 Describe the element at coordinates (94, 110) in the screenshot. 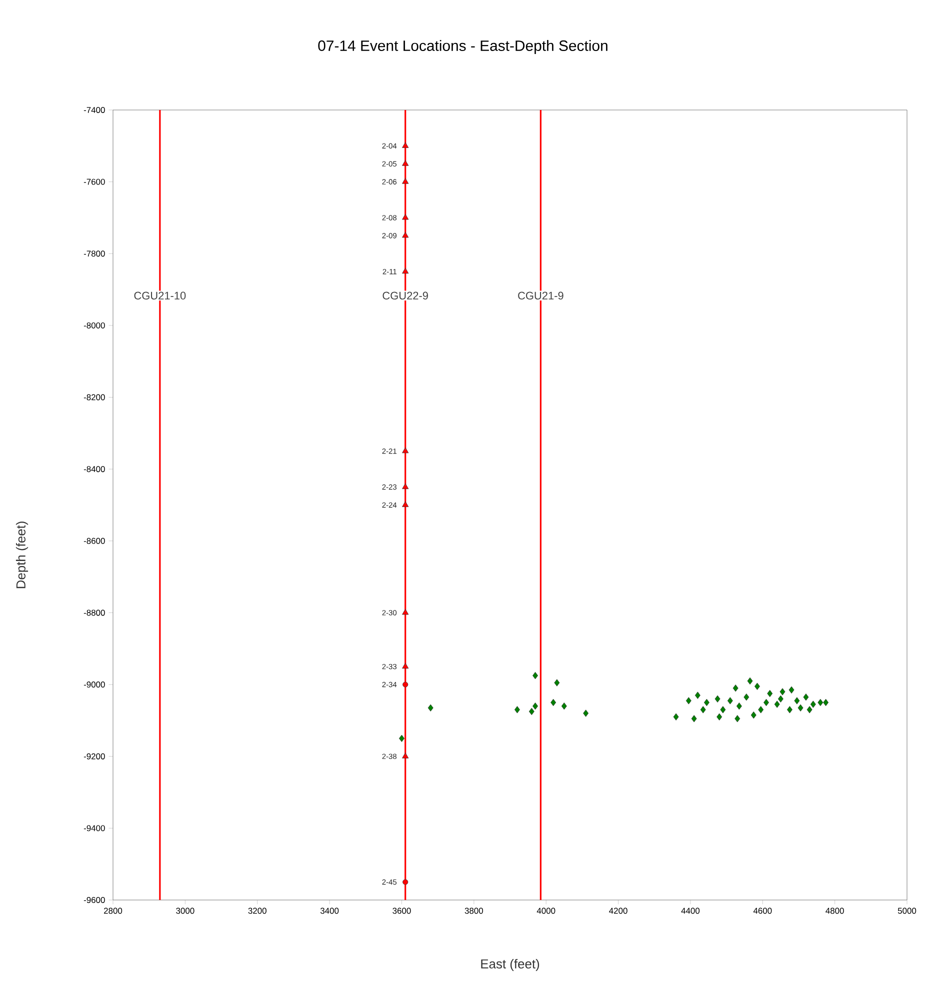

I see `y-tick-label: -7400` at that location.